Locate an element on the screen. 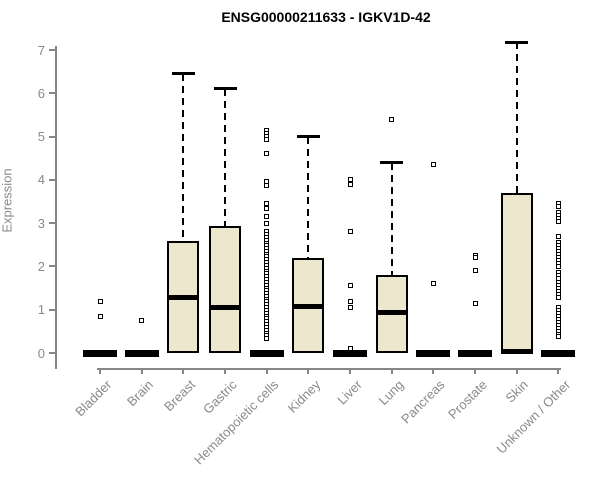  x-tick-label: Skin is located at coordinates (517, 391).